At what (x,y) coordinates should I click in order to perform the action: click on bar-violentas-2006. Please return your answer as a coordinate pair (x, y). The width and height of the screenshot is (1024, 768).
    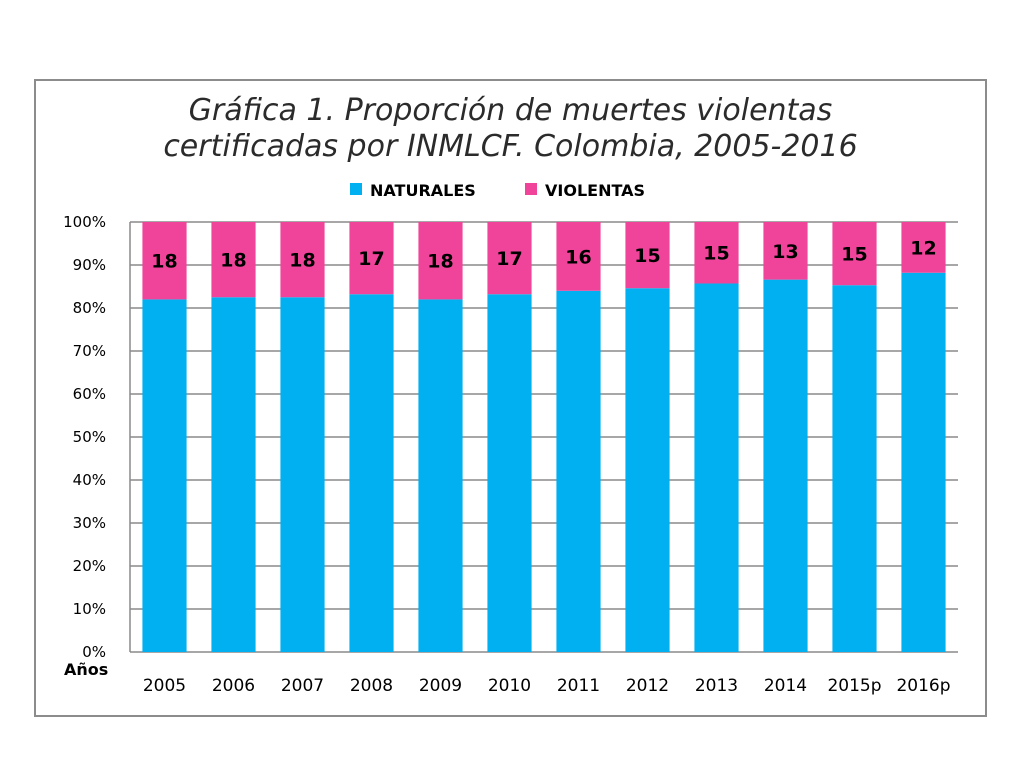
    Looking at the image, I should click on (233, 260).